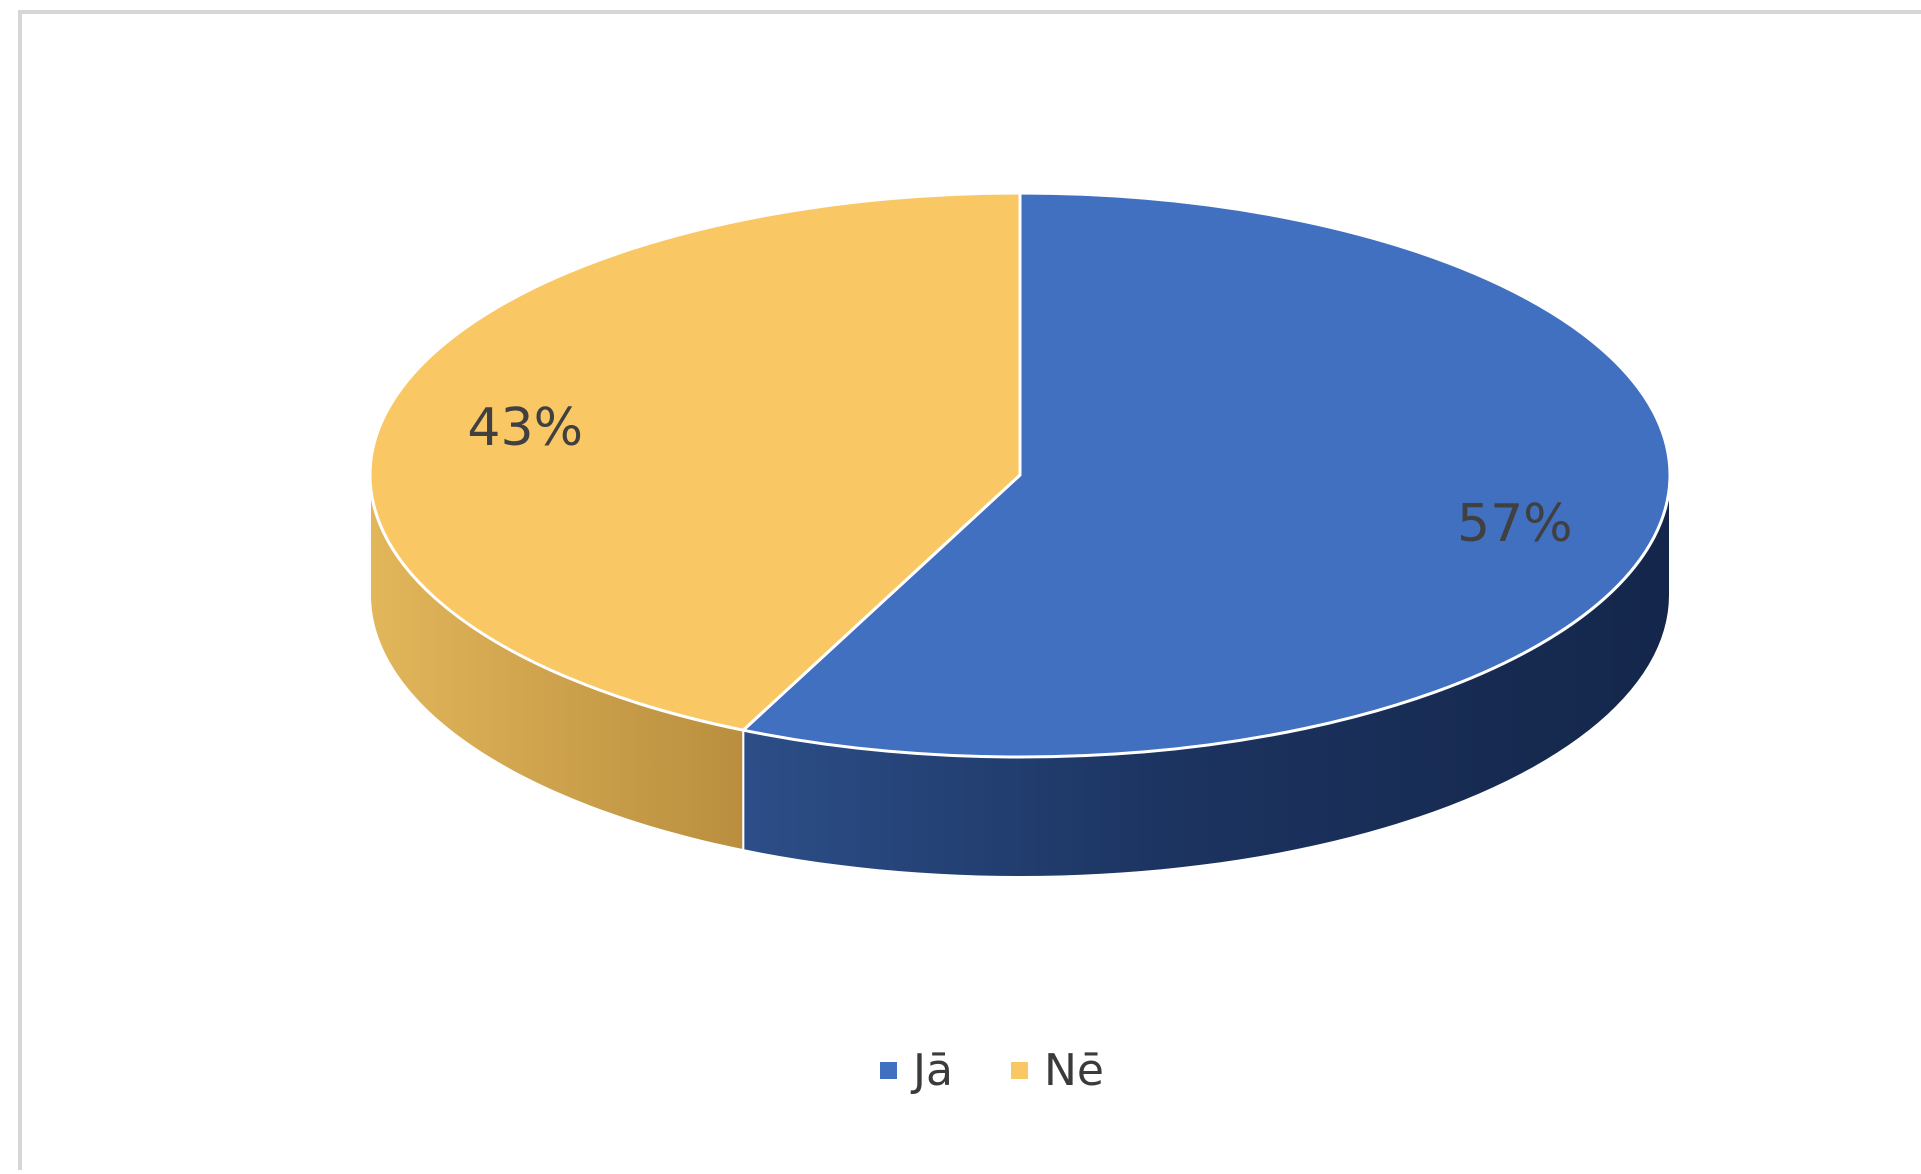 The width and height of the screenshot is (1921, 1174). What do you see at coordinates (1073, 1070) in the screenshot?
I see `legend-label-ne: Nē` at bounding box center [1073, 1070].